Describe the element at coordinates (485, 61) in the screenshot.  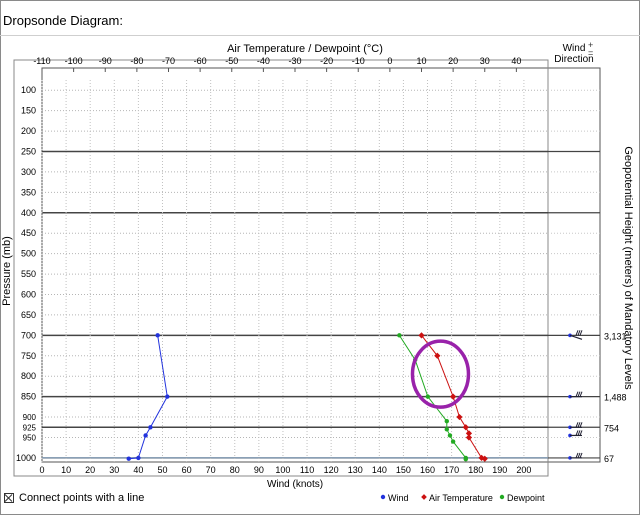
I see `temperature-tick-label: 30` at that location.